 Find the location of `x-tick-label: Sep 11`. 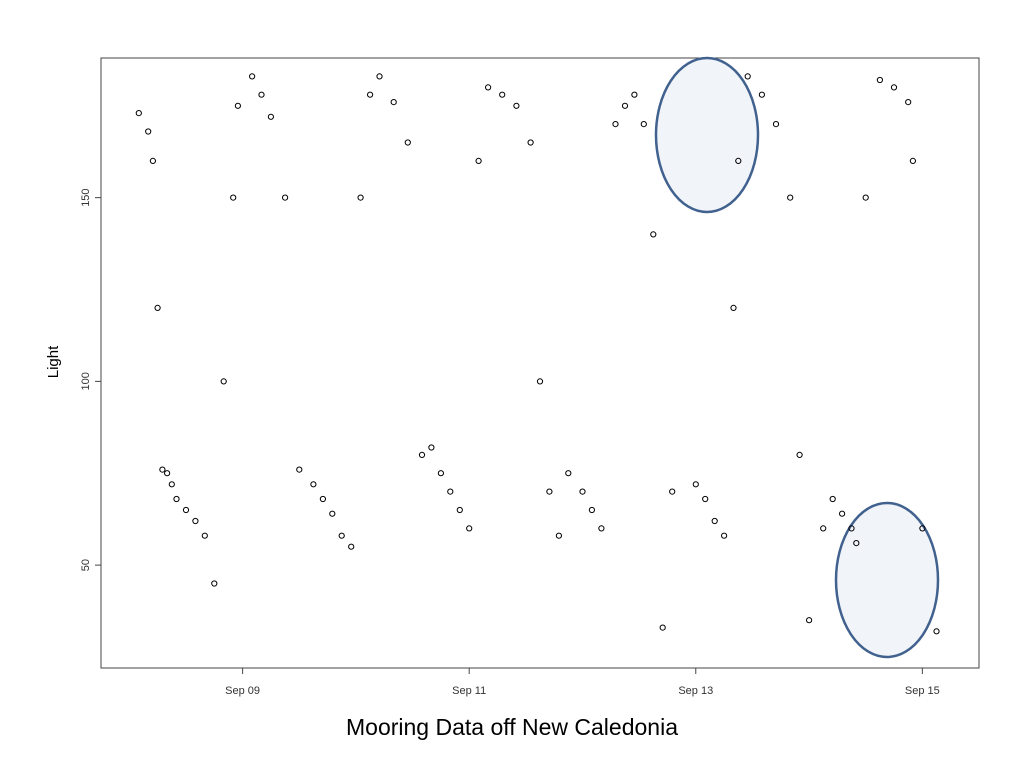

x-tick-label: Sep 11 is located at coordinates (469, 691).